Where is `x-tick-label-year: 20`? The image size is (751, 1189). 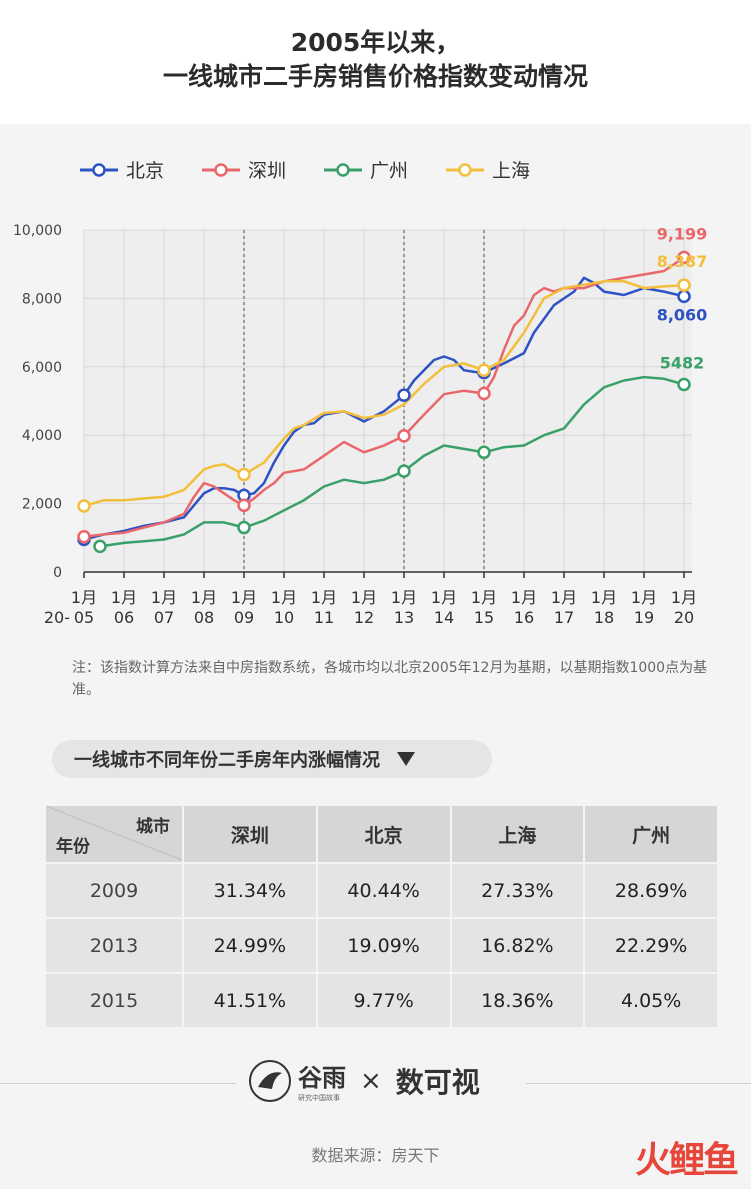 x-tick-label-year: 20 is located at coordinates (684, 617).